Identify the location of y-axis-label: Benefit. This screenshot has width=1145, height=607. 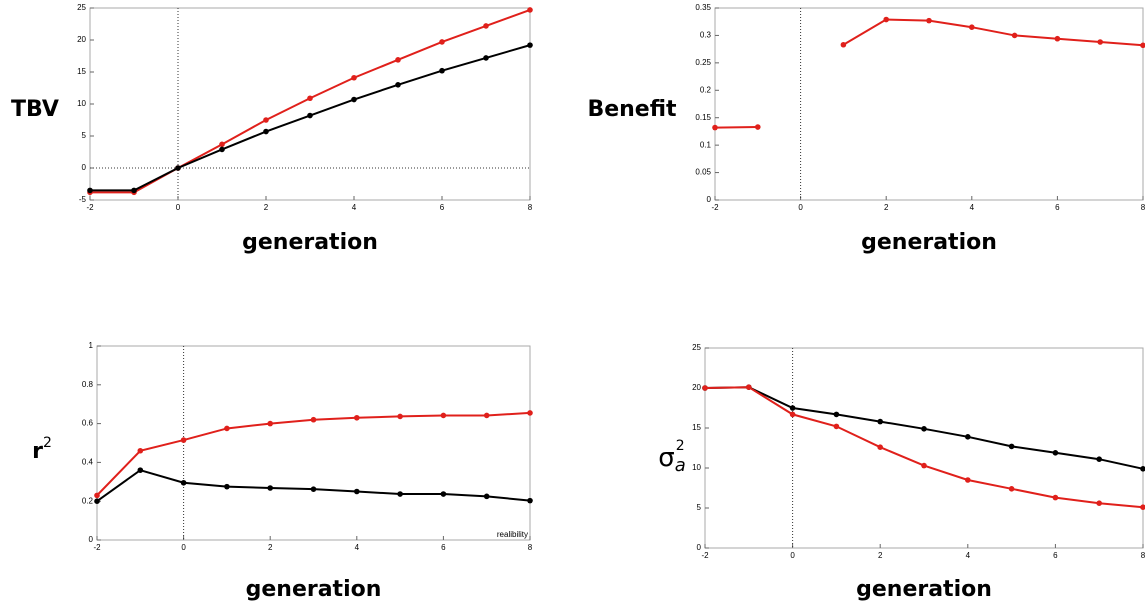
(632, 109).